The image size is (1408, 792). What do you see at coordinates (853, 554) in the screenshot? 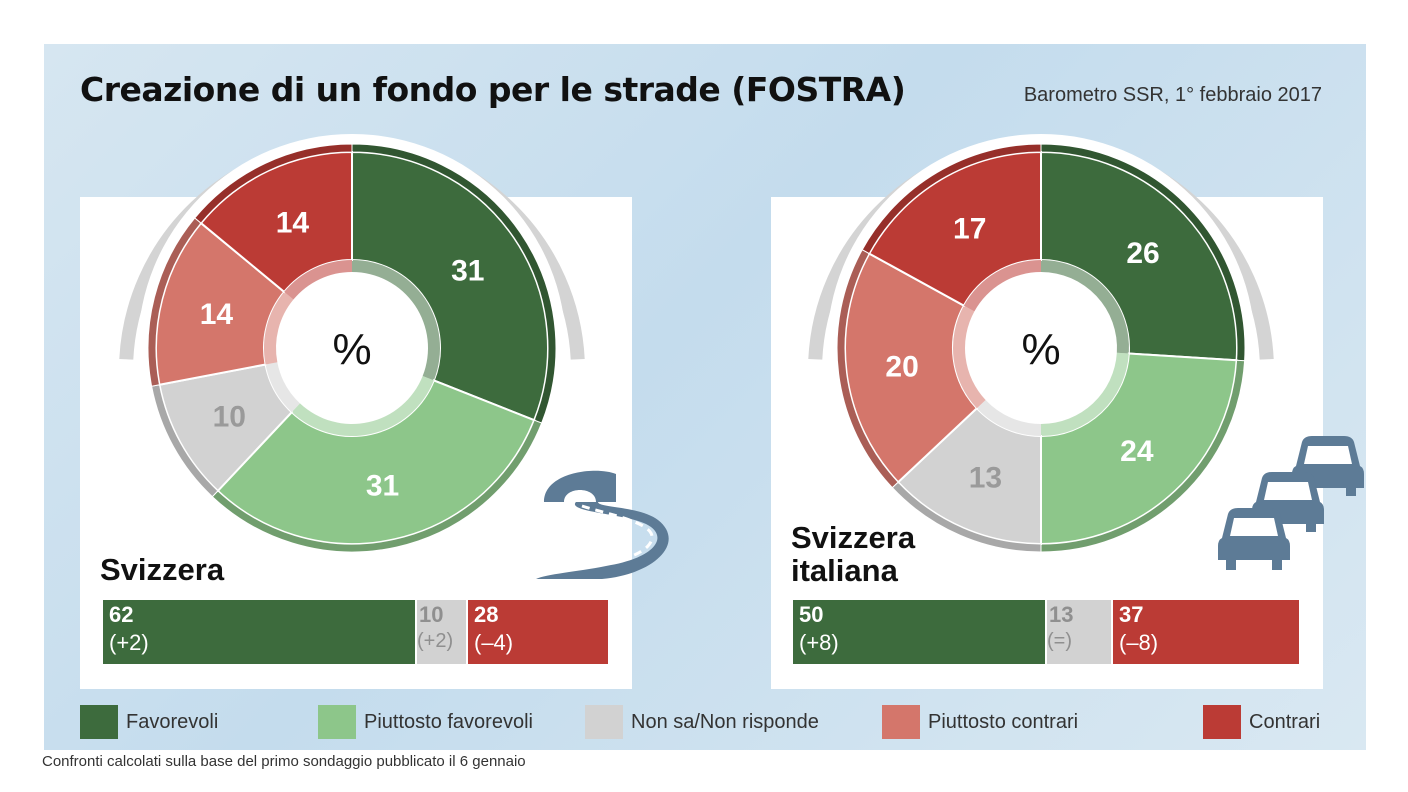
I see `region-title-svizzera-italiana: Svizzera italiana` at bounding box center [853, 554].